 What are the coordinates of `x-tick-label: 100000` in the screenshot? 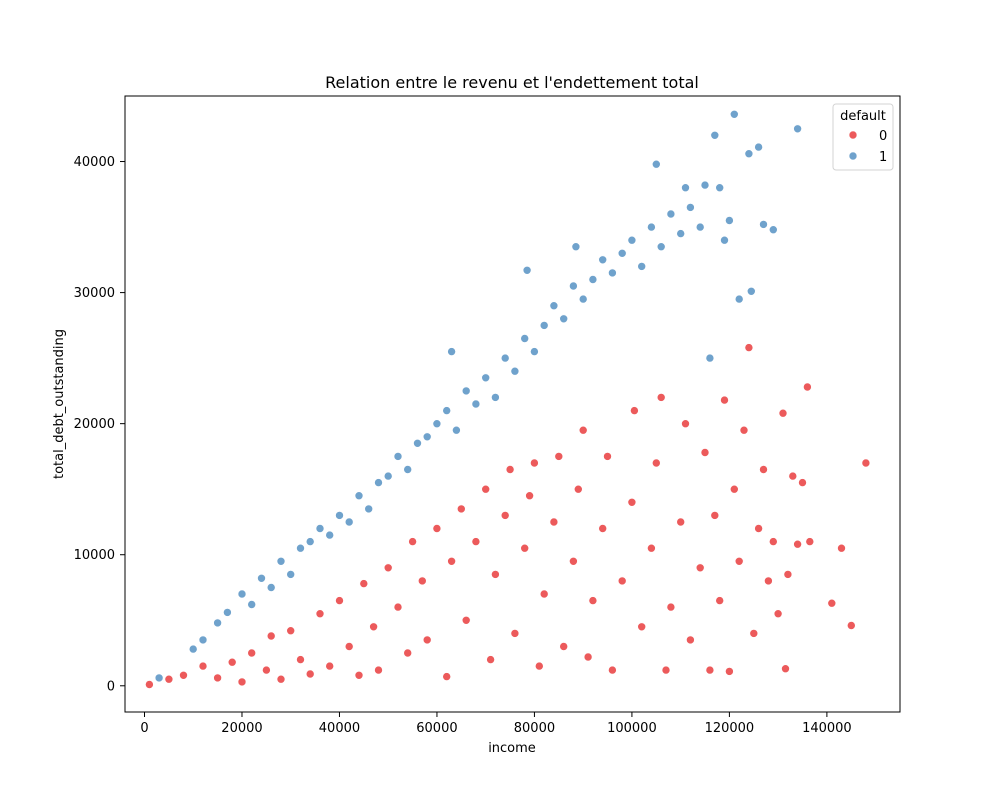 It's located at (632, 728).